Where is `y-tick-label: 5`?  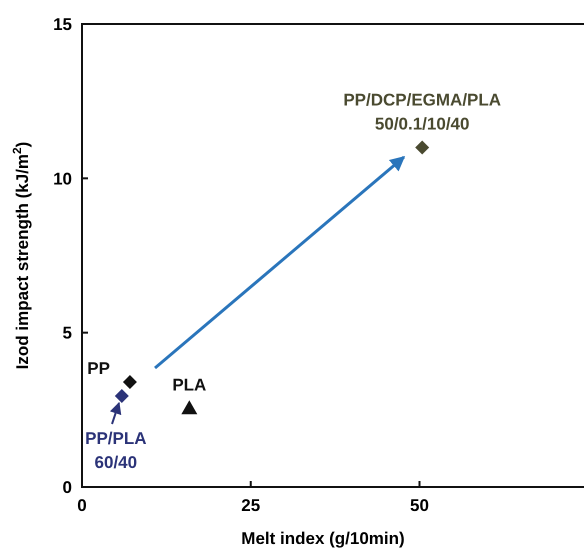
y-tick-label: 5 is located at coordinates (67, 333).